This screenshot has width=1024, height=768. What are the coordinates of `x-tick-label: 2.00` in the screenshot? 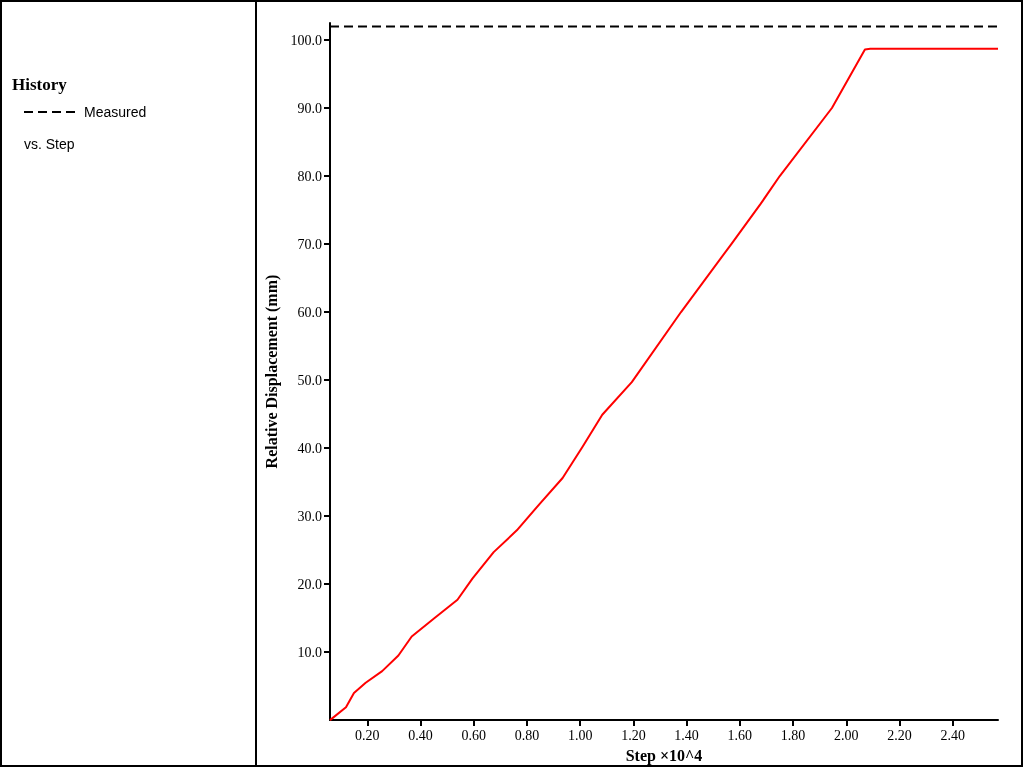 It's located at (846, 735).